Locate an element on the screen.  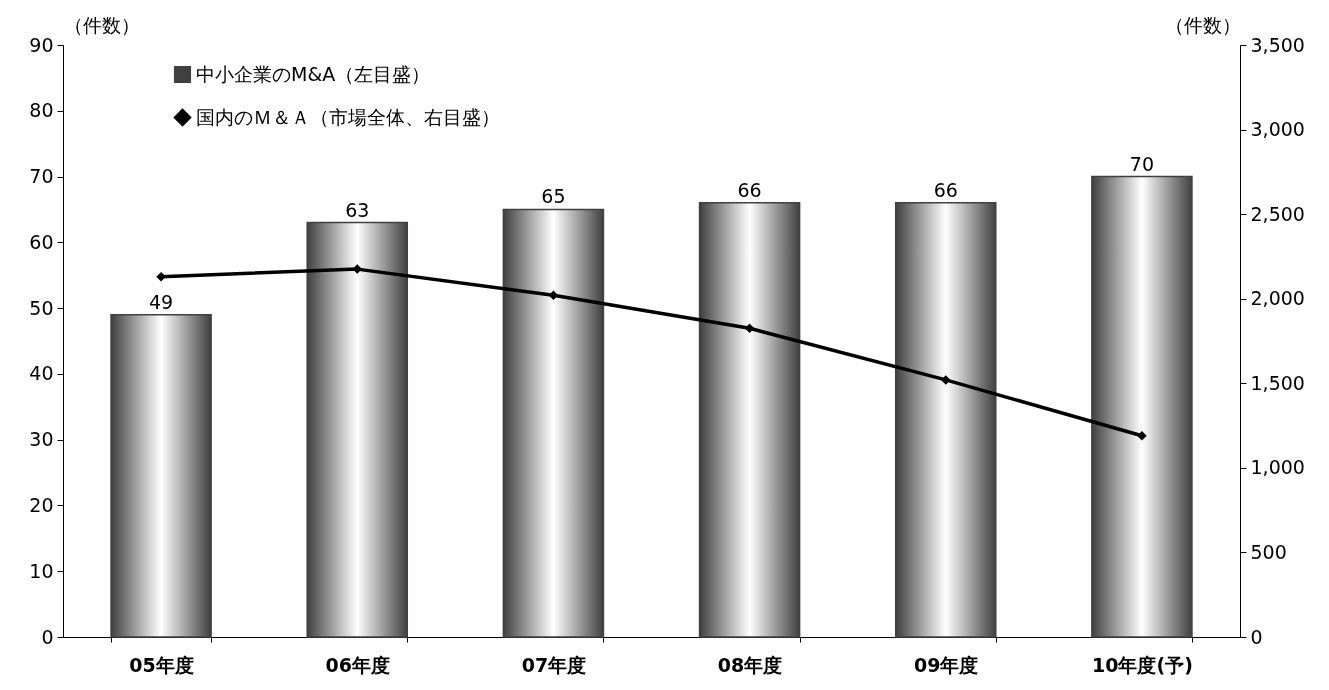
x-tick-label: 07年度 is located at coordinates (554, 664).